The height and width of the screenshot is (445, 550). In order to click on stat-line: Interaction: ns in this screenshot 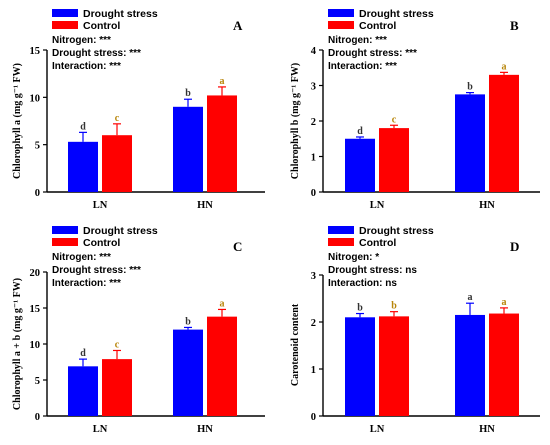, I will do `click(362, 283)`.